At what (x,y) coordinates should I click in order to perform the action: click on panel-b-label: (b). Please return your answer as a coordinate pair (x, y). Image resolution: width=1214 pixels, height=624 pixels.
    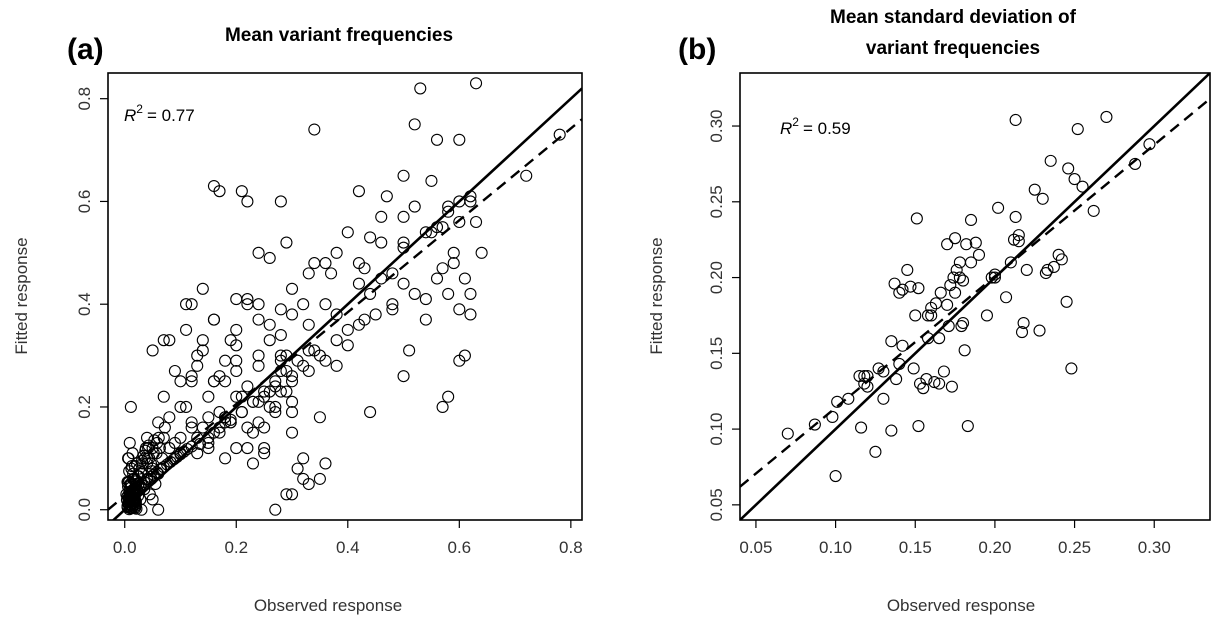
    Looking at the image, I should click on (697, 49).